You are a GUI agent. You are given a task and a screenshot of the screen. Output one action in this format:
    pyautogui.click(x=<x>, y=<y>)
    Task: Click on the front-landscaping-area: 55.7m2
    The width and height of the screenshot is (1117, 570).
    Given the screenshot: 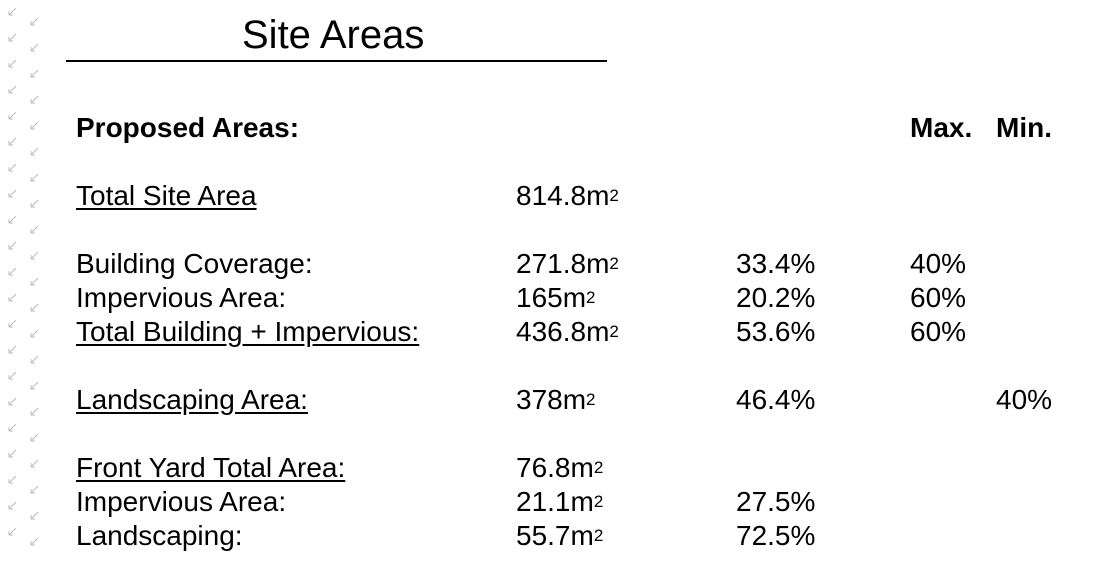 What is the action you would take?
    pyautogui.click(x=560, y=535)
    